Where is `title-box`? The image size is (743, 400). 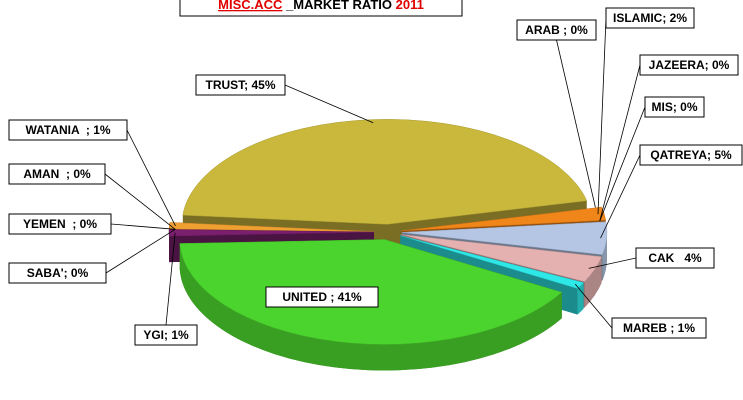 title-box is located at coordinates (321, 8).